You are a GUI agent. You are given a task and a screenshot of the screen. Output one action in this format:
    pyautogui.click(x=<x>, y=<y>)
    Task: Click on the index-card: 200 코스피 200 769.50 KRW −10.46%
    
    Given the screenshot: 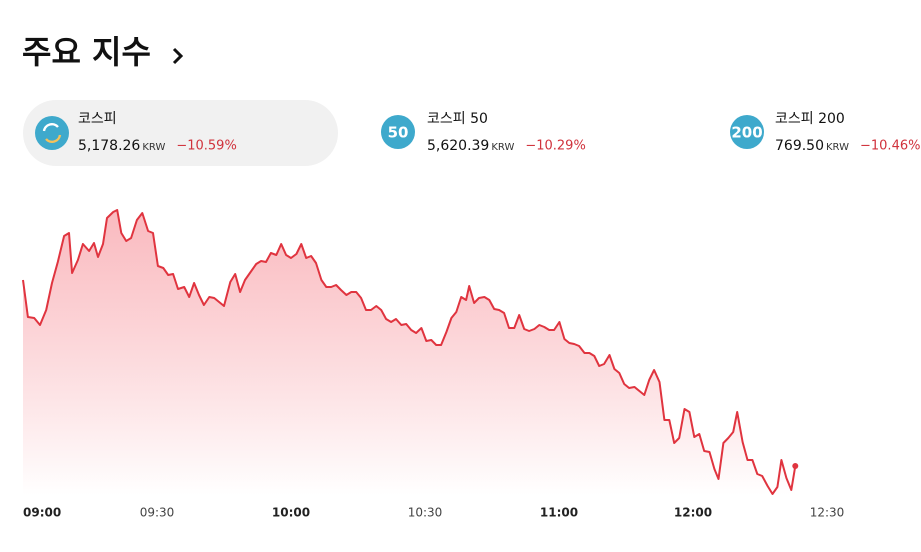 What is the action you would take?
    pyautogui.click(x=825, y=132)
    